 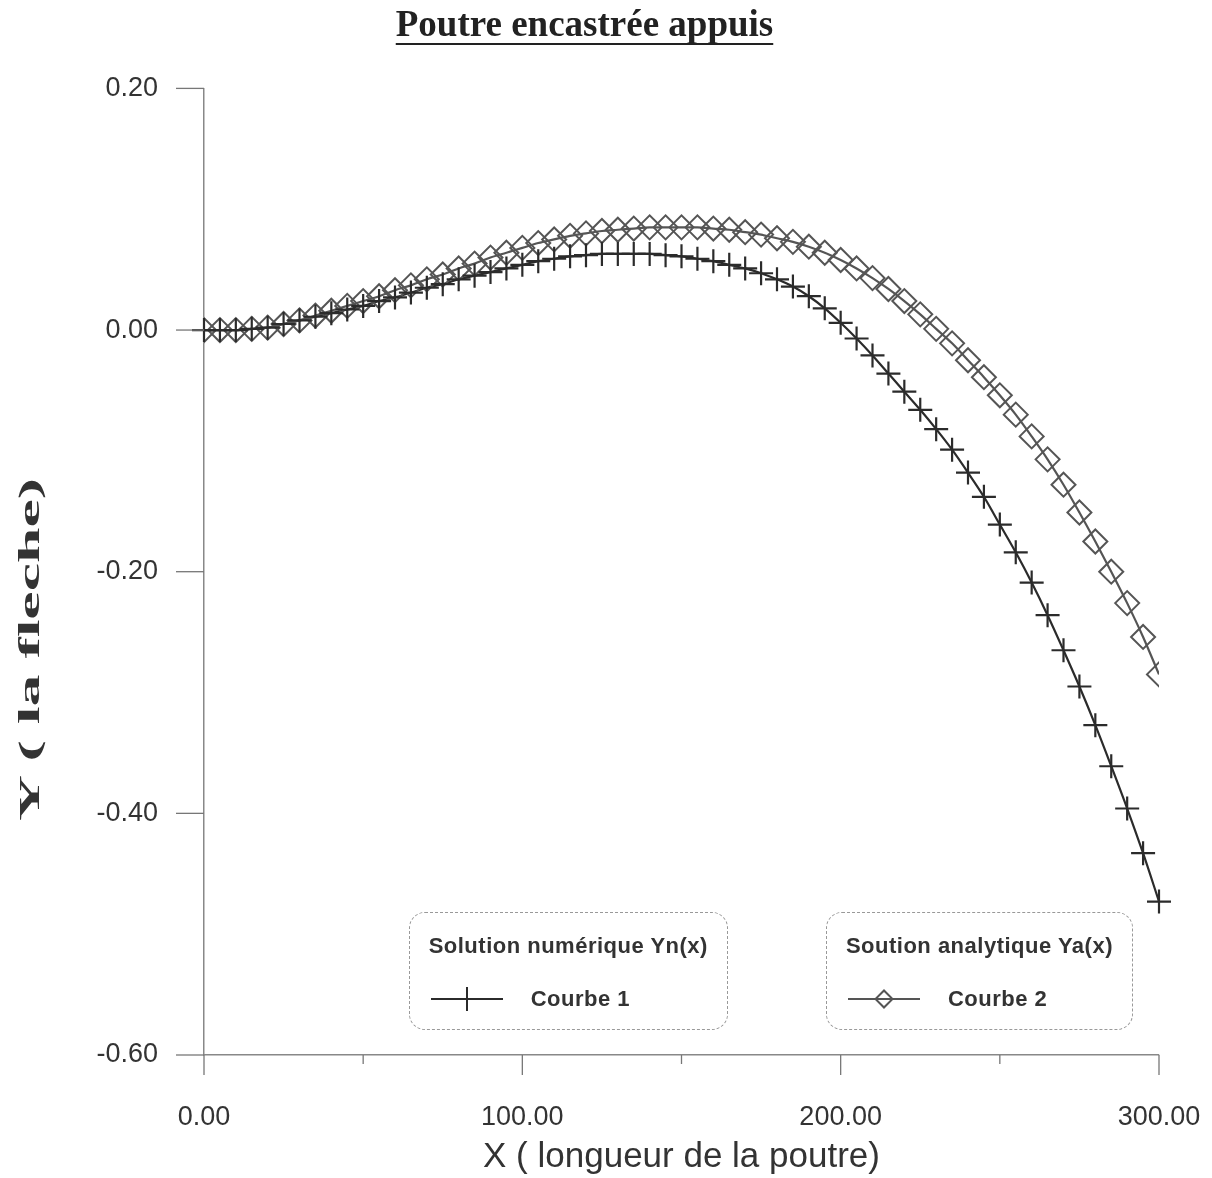 What do you see at coordinates (979, 946) in the screenshot?
I see `annotation: Soution analytique Ya(x)` at bounding box center [979, 946].